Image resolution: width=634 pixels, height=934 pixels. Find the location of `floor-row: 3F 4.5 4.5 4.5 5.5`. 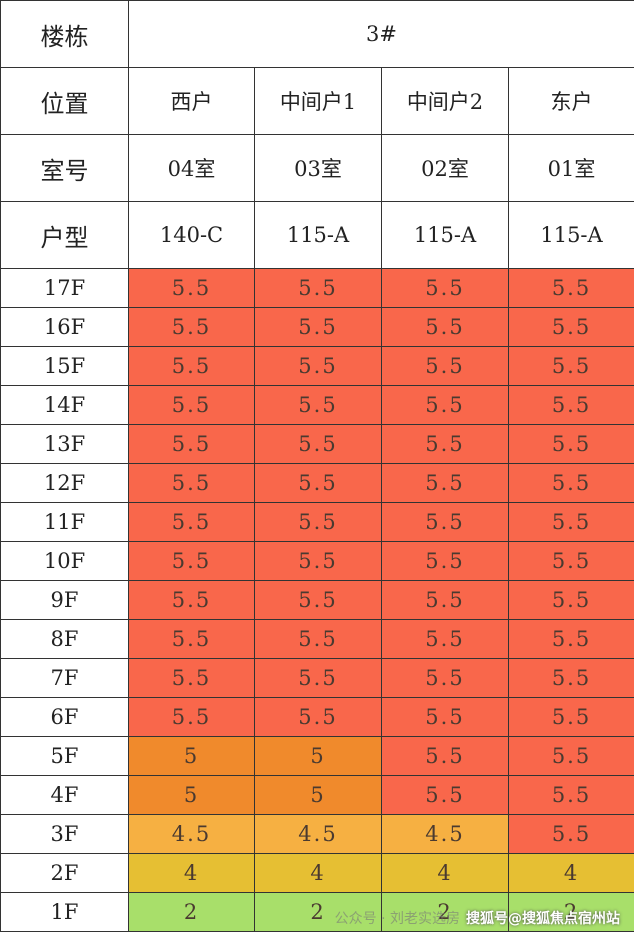

floor-row: 3F 4.5 4.5 4.5 5.5 is located at coordinates (317, 834).